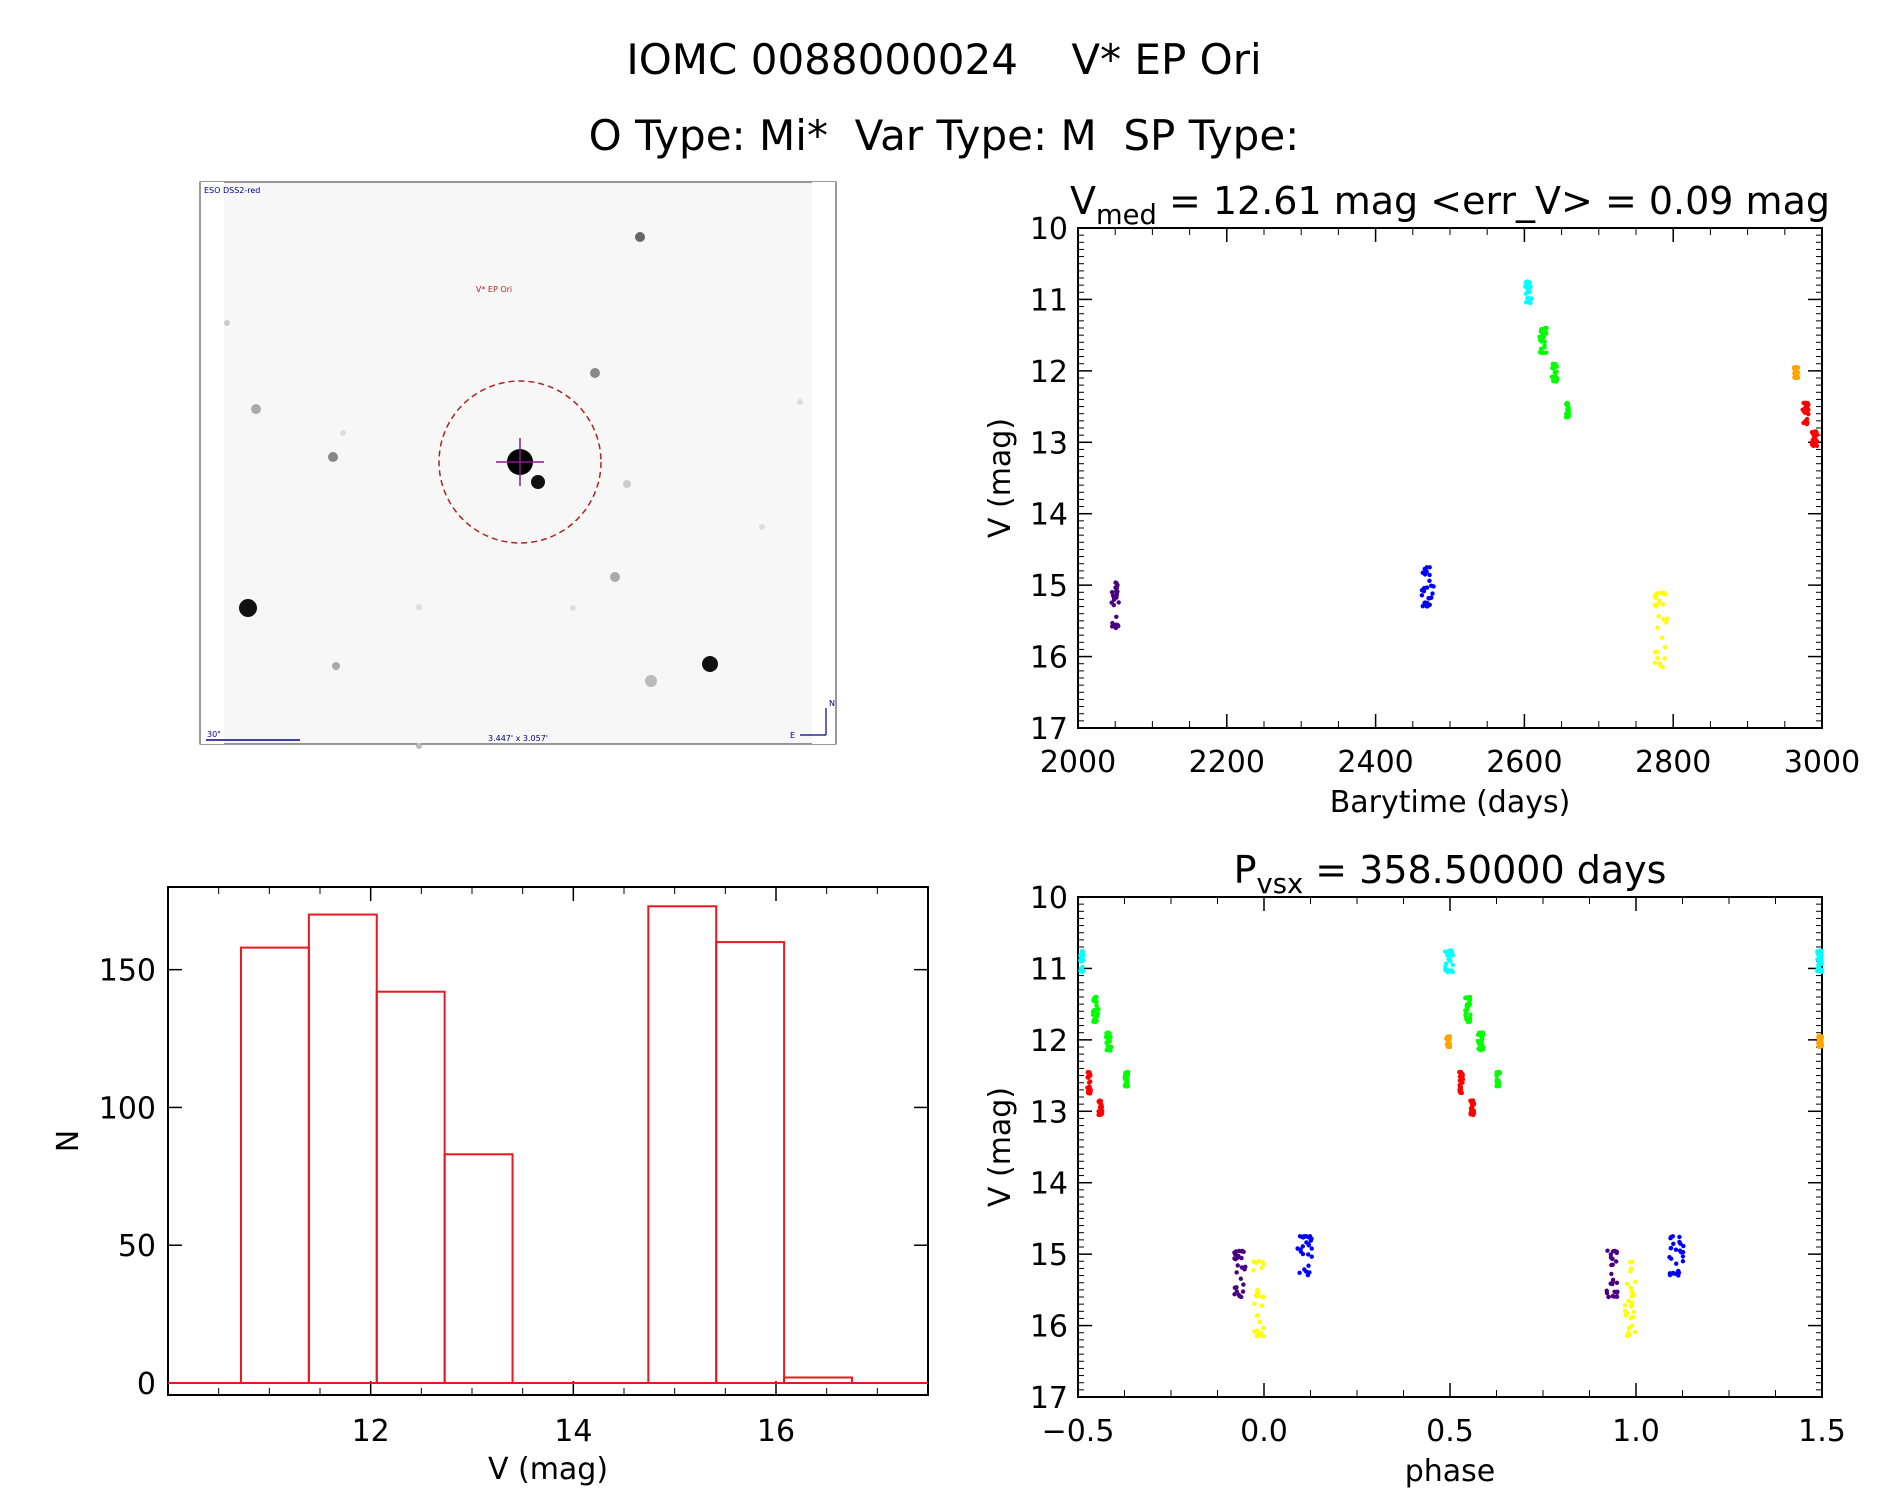 The height and width of the screenshot is (1494, 1889). Describe the element at coordinates (943, 59) in the screenshot. I see `figure-title: IOMC 0088000024 V* EP Ori` at that location.